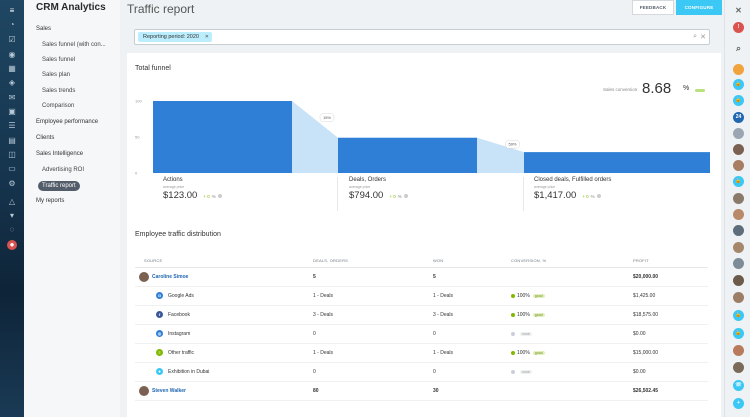 The image size is (750, 417). Describe the element at coordinates (153, 260) in the screenshot. I see `col-source: SOURCE` at that location.